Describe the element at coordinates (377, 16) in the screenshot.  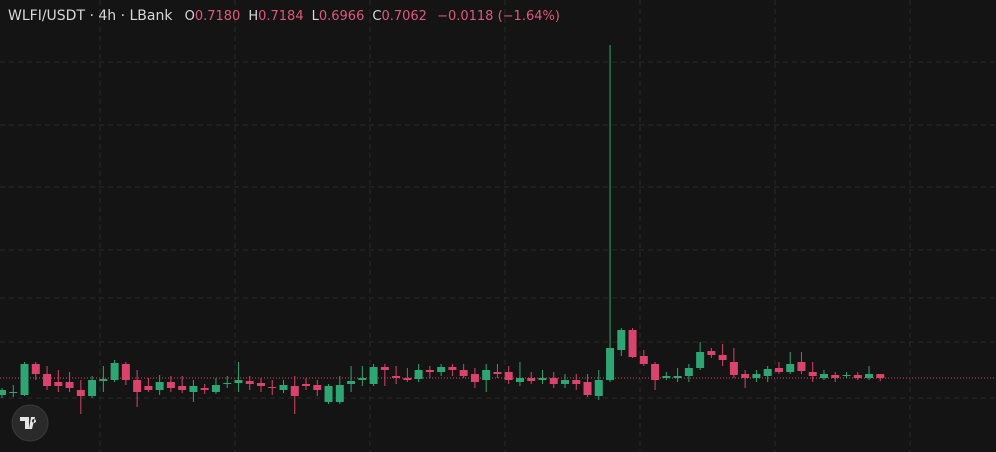
I see `field-label: C` at that location.